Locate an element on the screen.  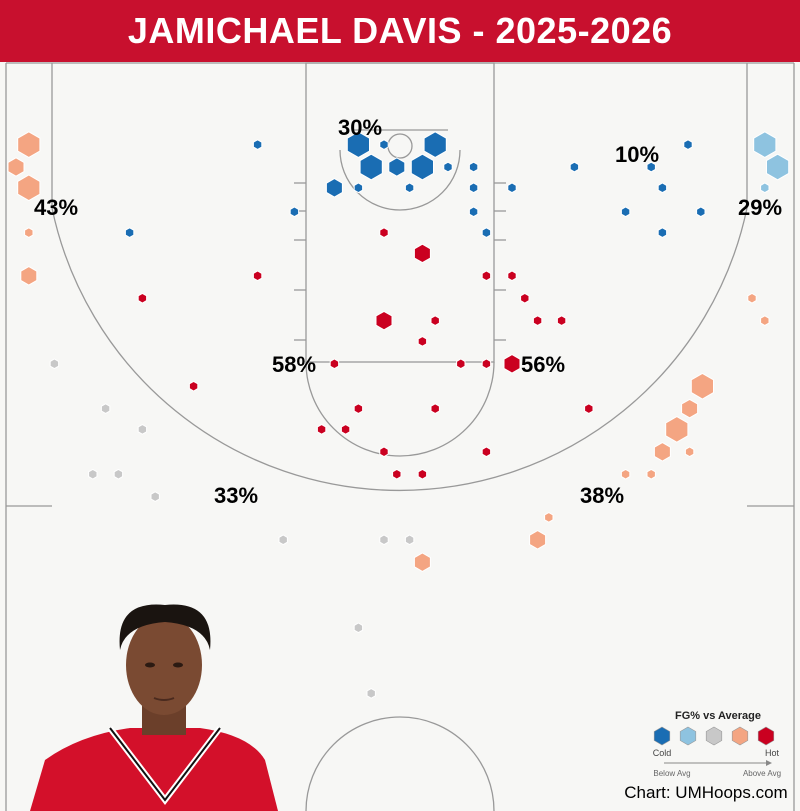
zone-label-right-wing-three: 10% is located at coordinates (637, 154).